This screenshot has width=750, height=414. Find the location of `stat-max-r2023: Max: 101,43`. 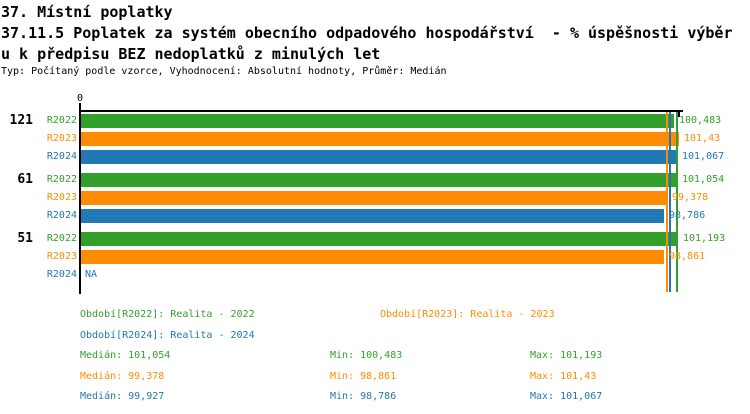

stat-max-r2023: Max: 101,43 is located at coordinates (563, 376).